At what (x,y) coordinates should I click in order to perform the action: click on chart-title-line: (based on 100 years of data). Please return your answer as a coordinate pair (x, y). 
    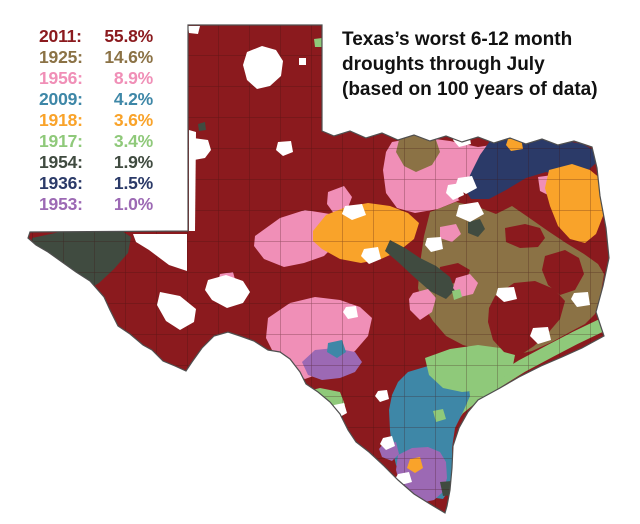
    Looking at the image, I should click on (470, 89).